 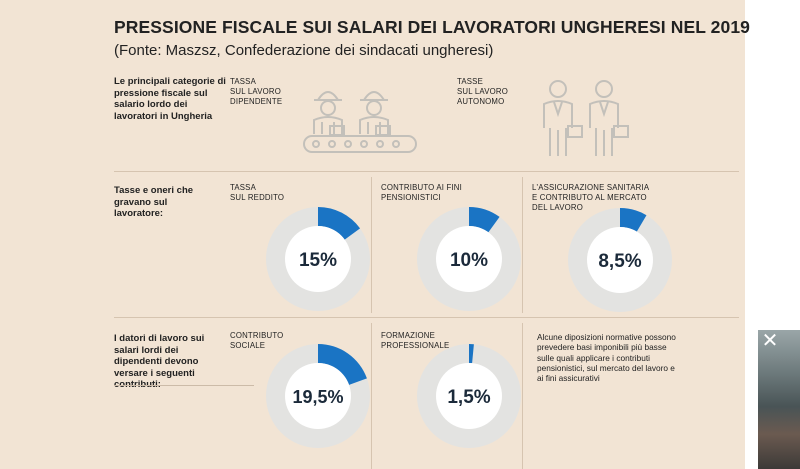 I want to click on donut-social: 19,5%, so click(x=318, y=396).